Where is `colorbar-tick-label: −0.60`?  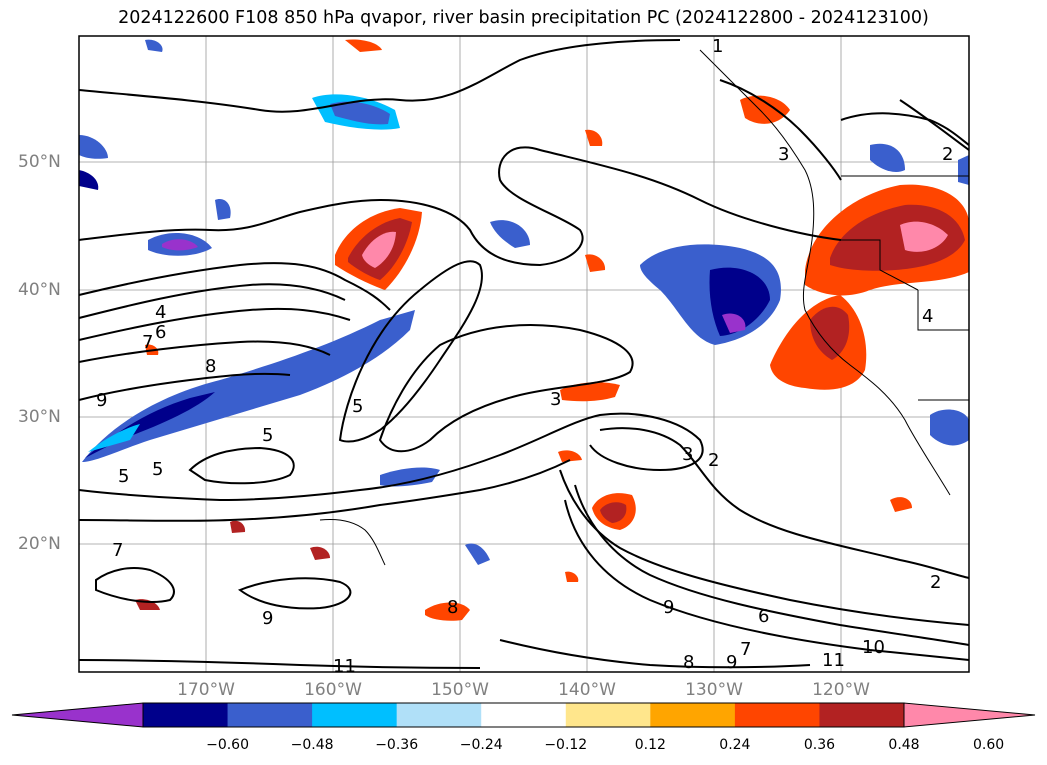 colorbar-tick-label: −0.60 is located at coordinates (227, 745).